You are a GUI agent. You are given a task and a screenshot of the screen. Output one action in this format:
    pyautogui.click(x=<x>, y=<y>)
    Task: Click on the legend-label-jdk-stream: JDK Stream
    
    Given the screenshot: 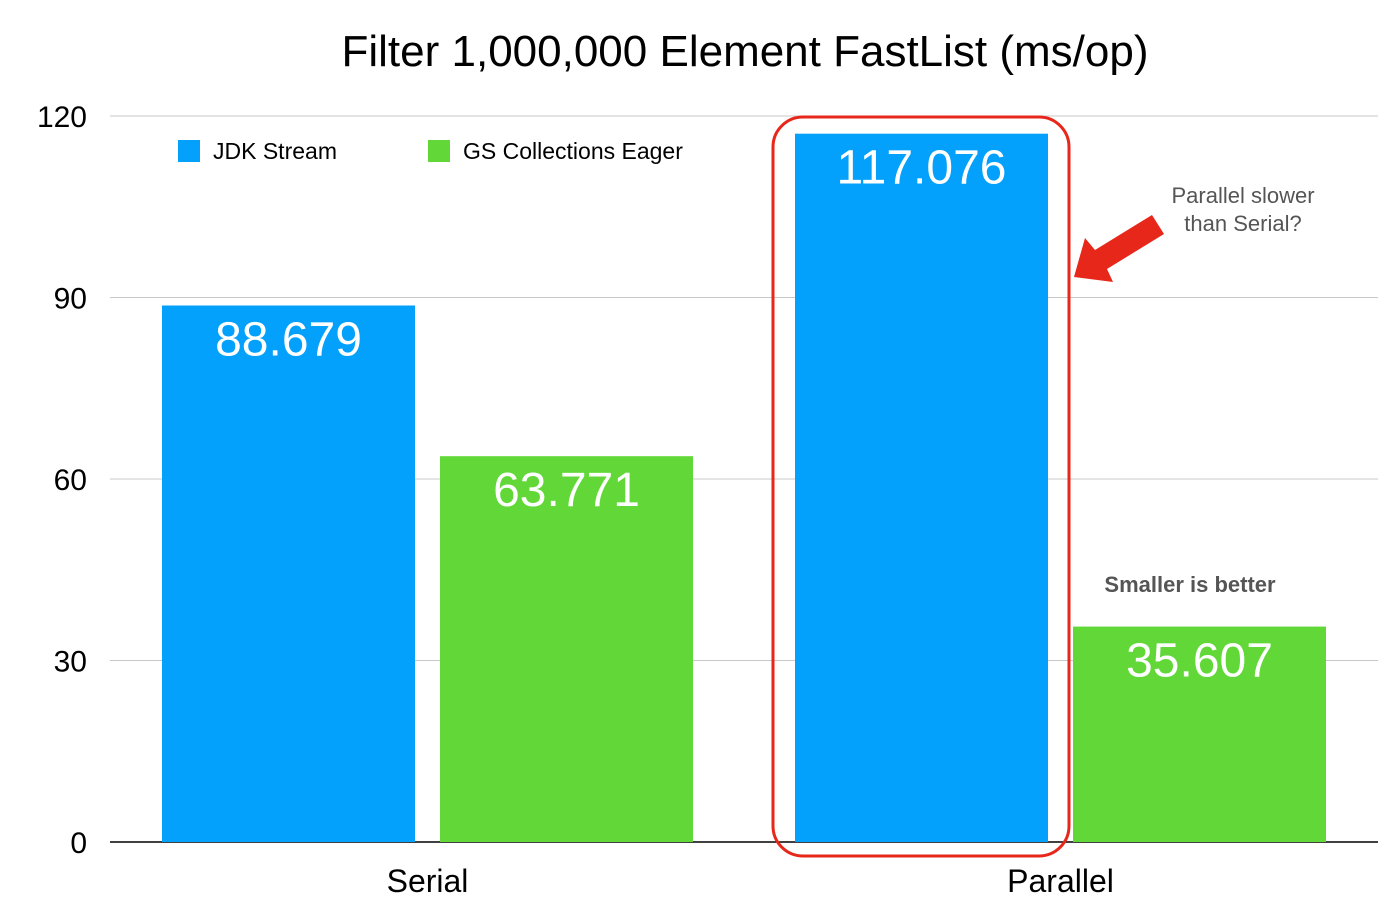 What is the action you would take?
    pyautogui.click(x=275, y=151)
    